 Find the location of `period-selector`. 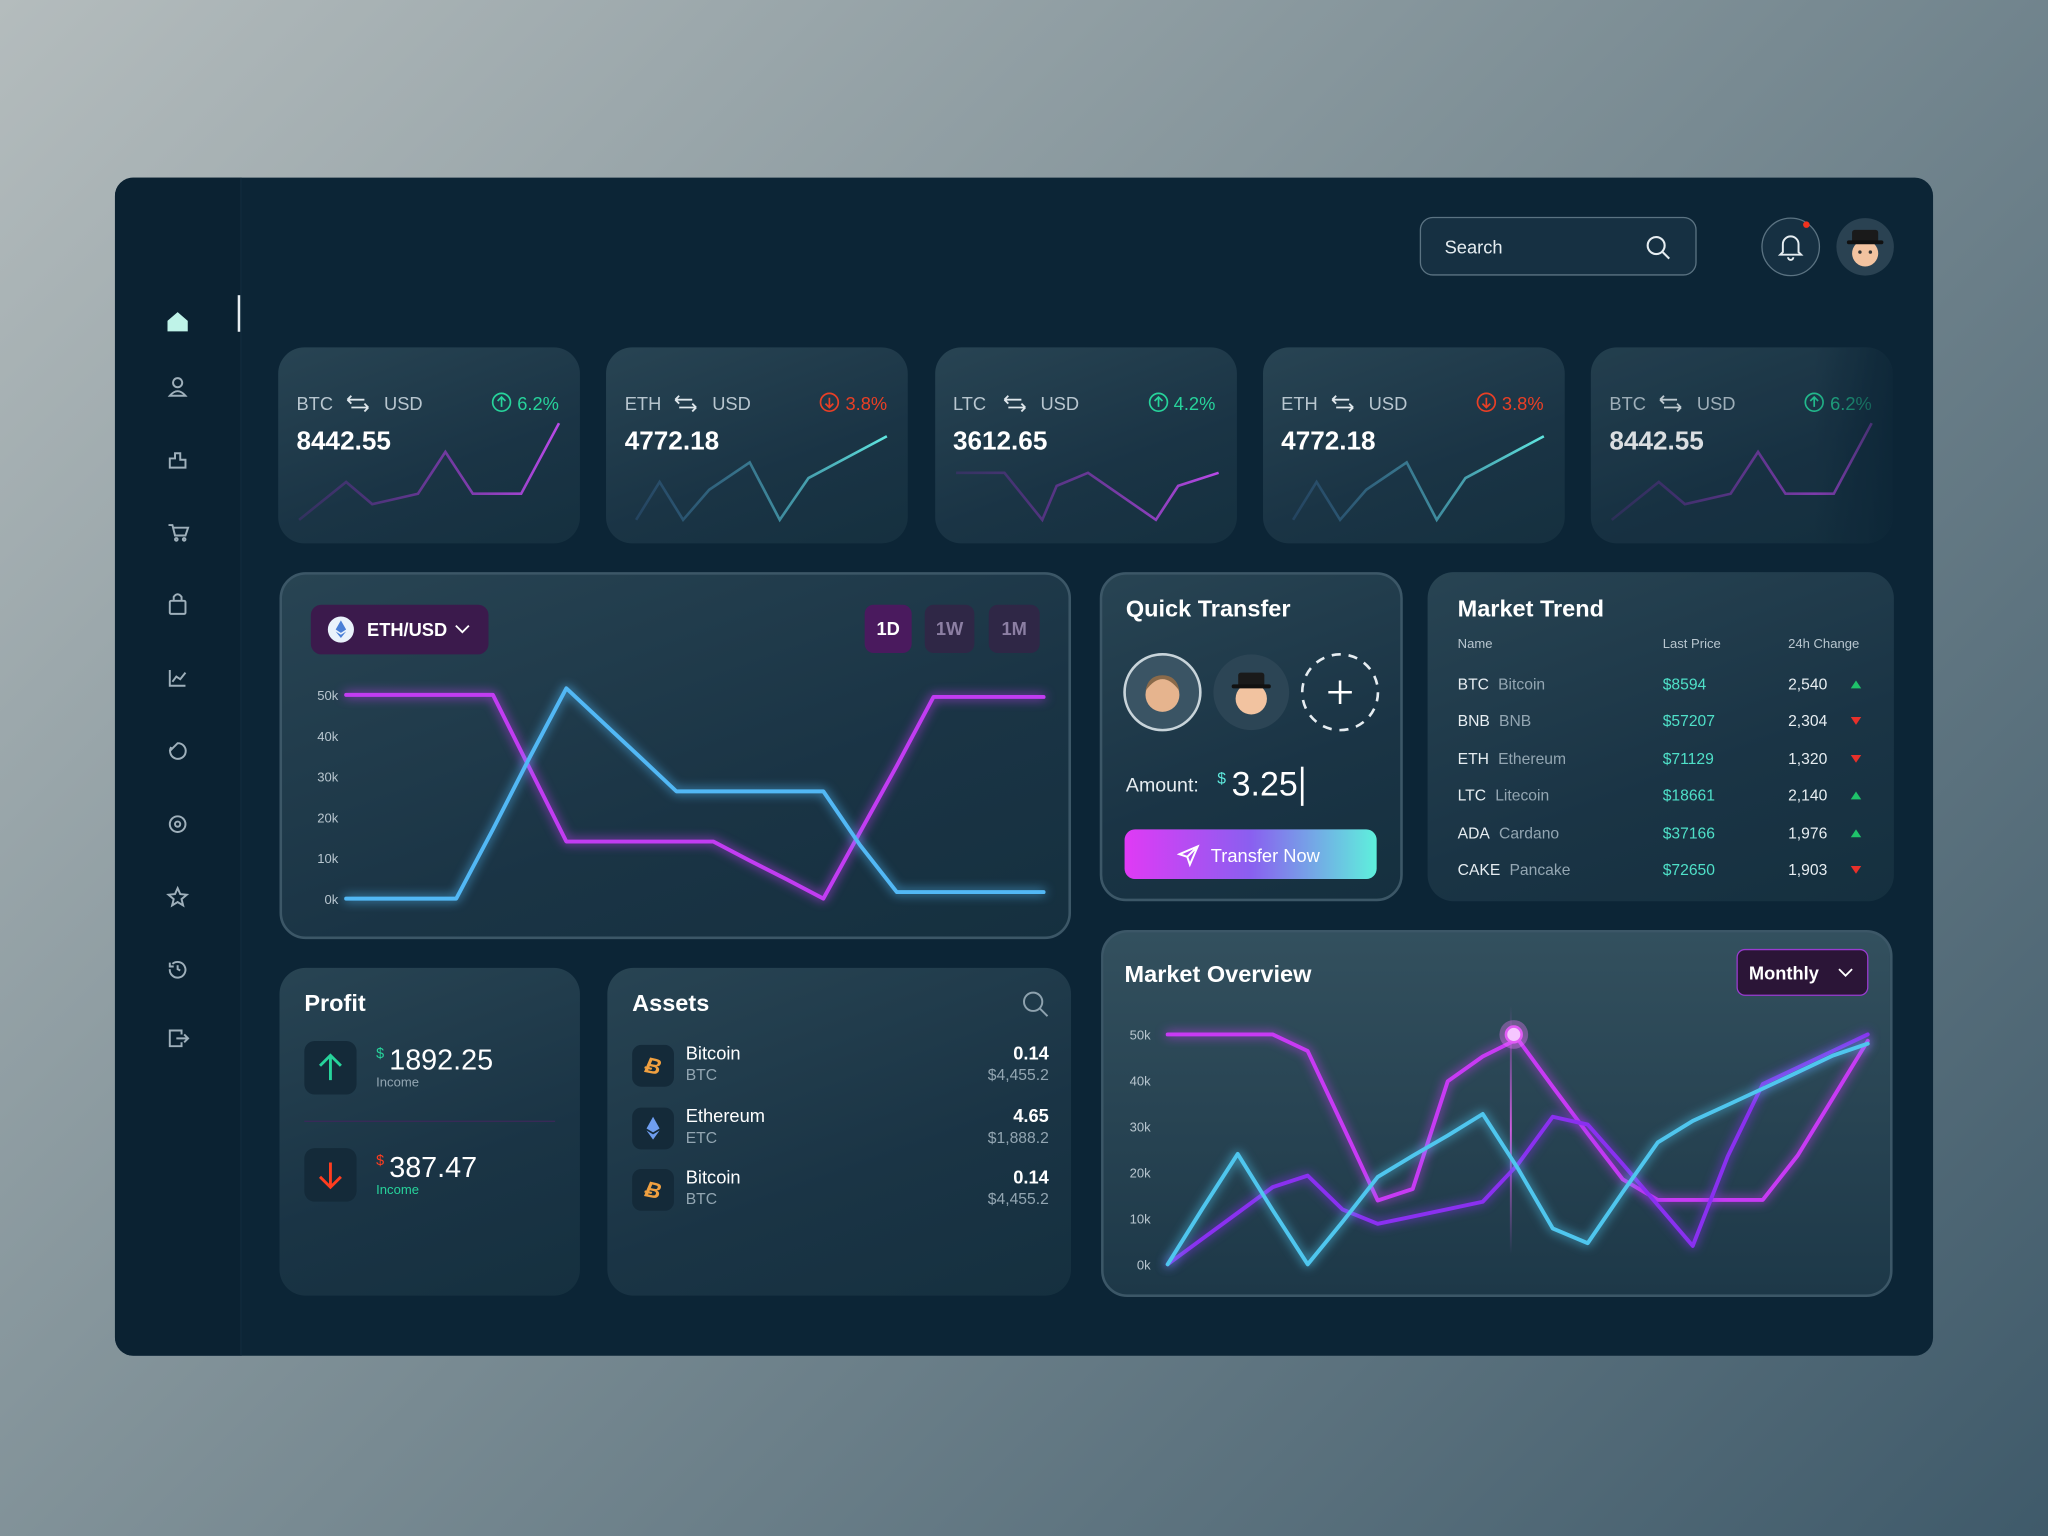

period-selector is located at coordinates (1802, 972).